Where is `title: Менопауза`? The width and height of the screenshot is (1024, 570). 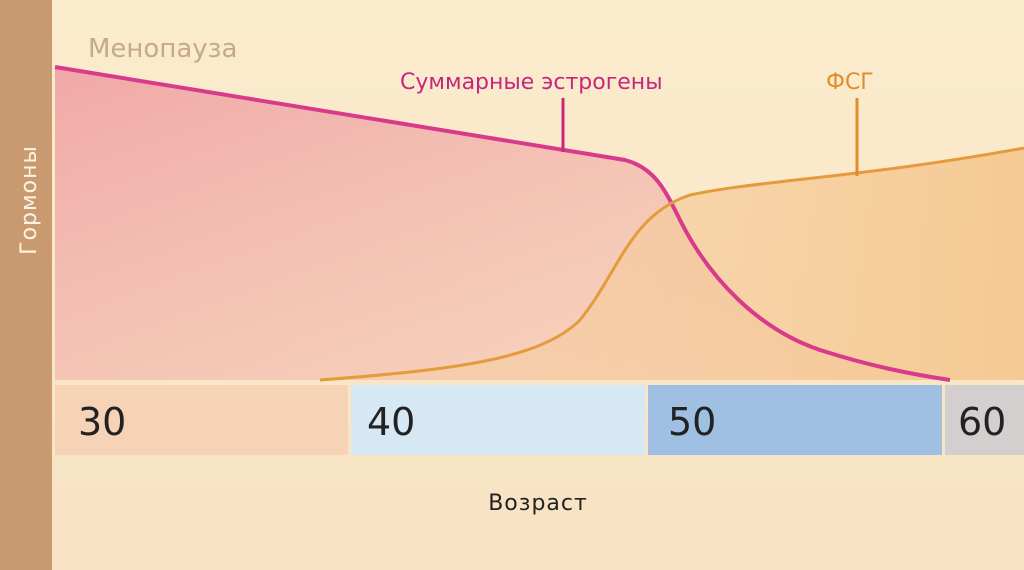
title: Менопауза is located at coordinates (162, 49).